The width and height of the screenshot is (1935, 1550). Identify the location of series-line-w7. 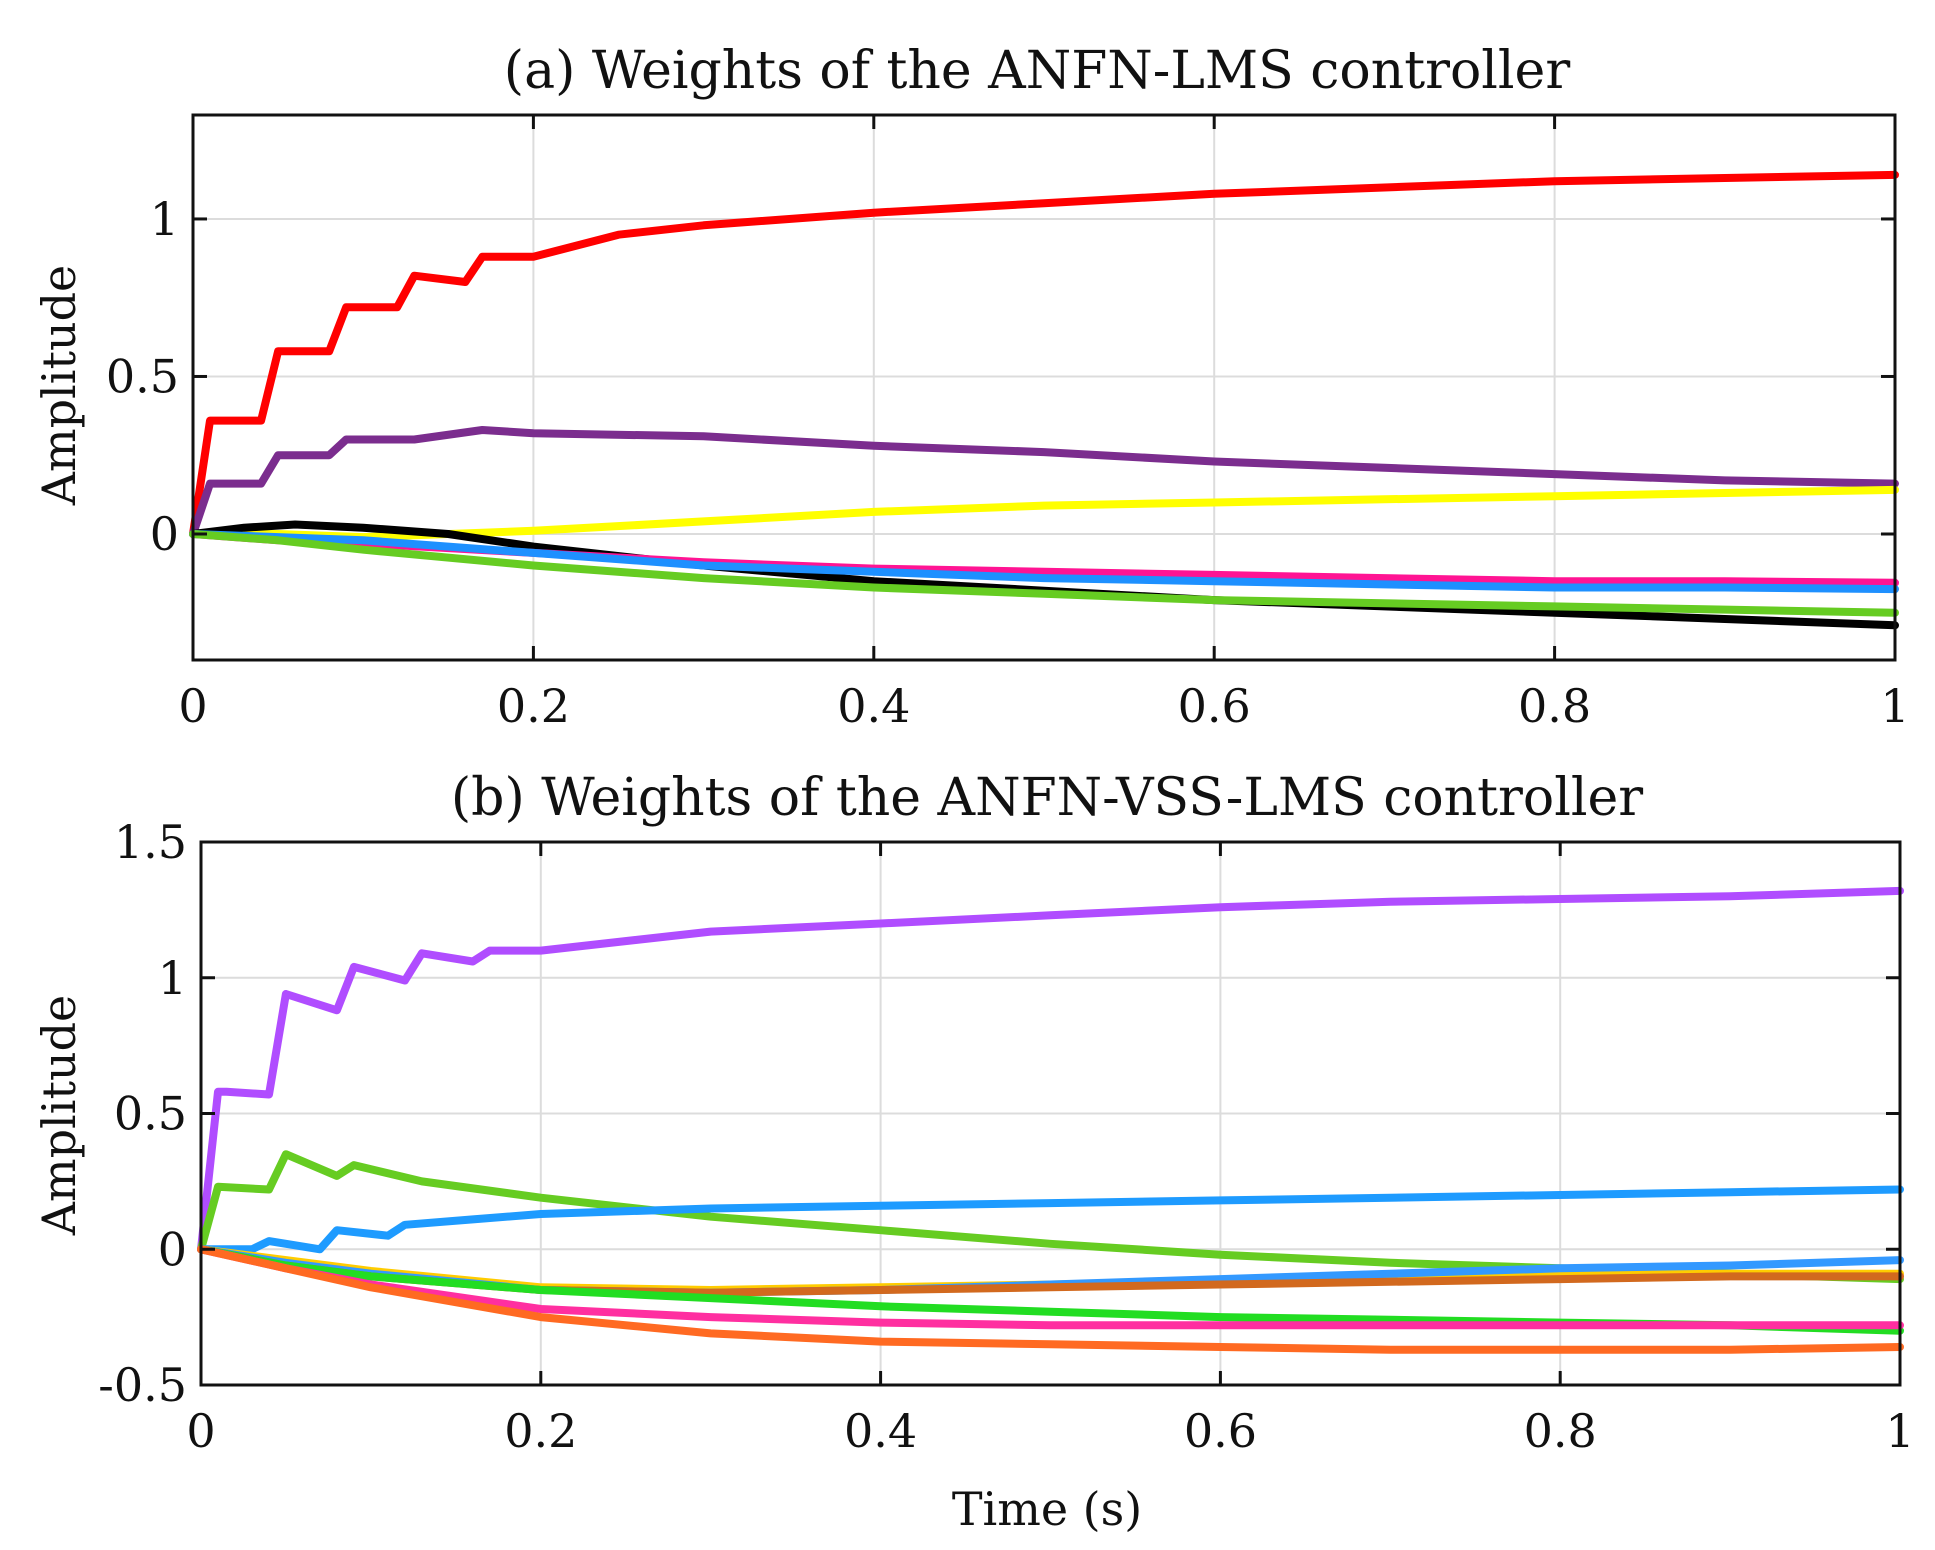
(1044, 573).